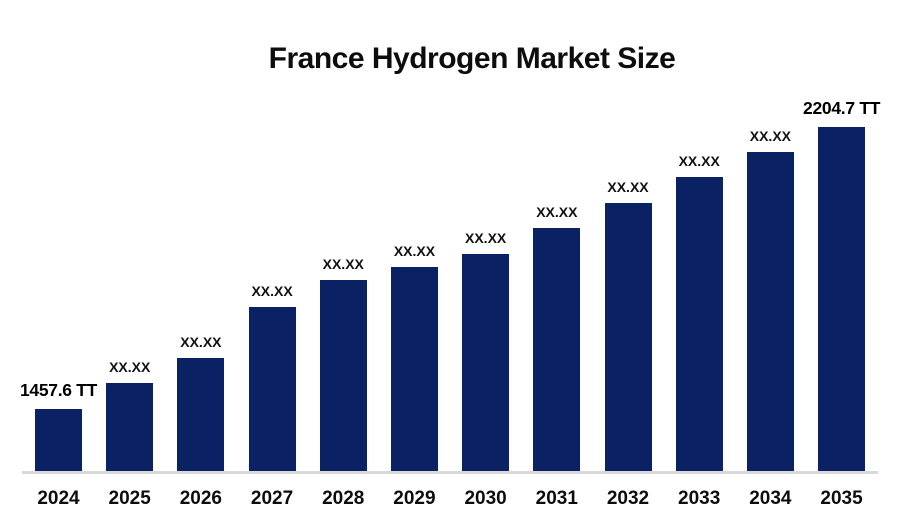  Describe the element at coordinates (841, 498) in the screenshot. I see `x-axis-tick-label: 2035` at that location.